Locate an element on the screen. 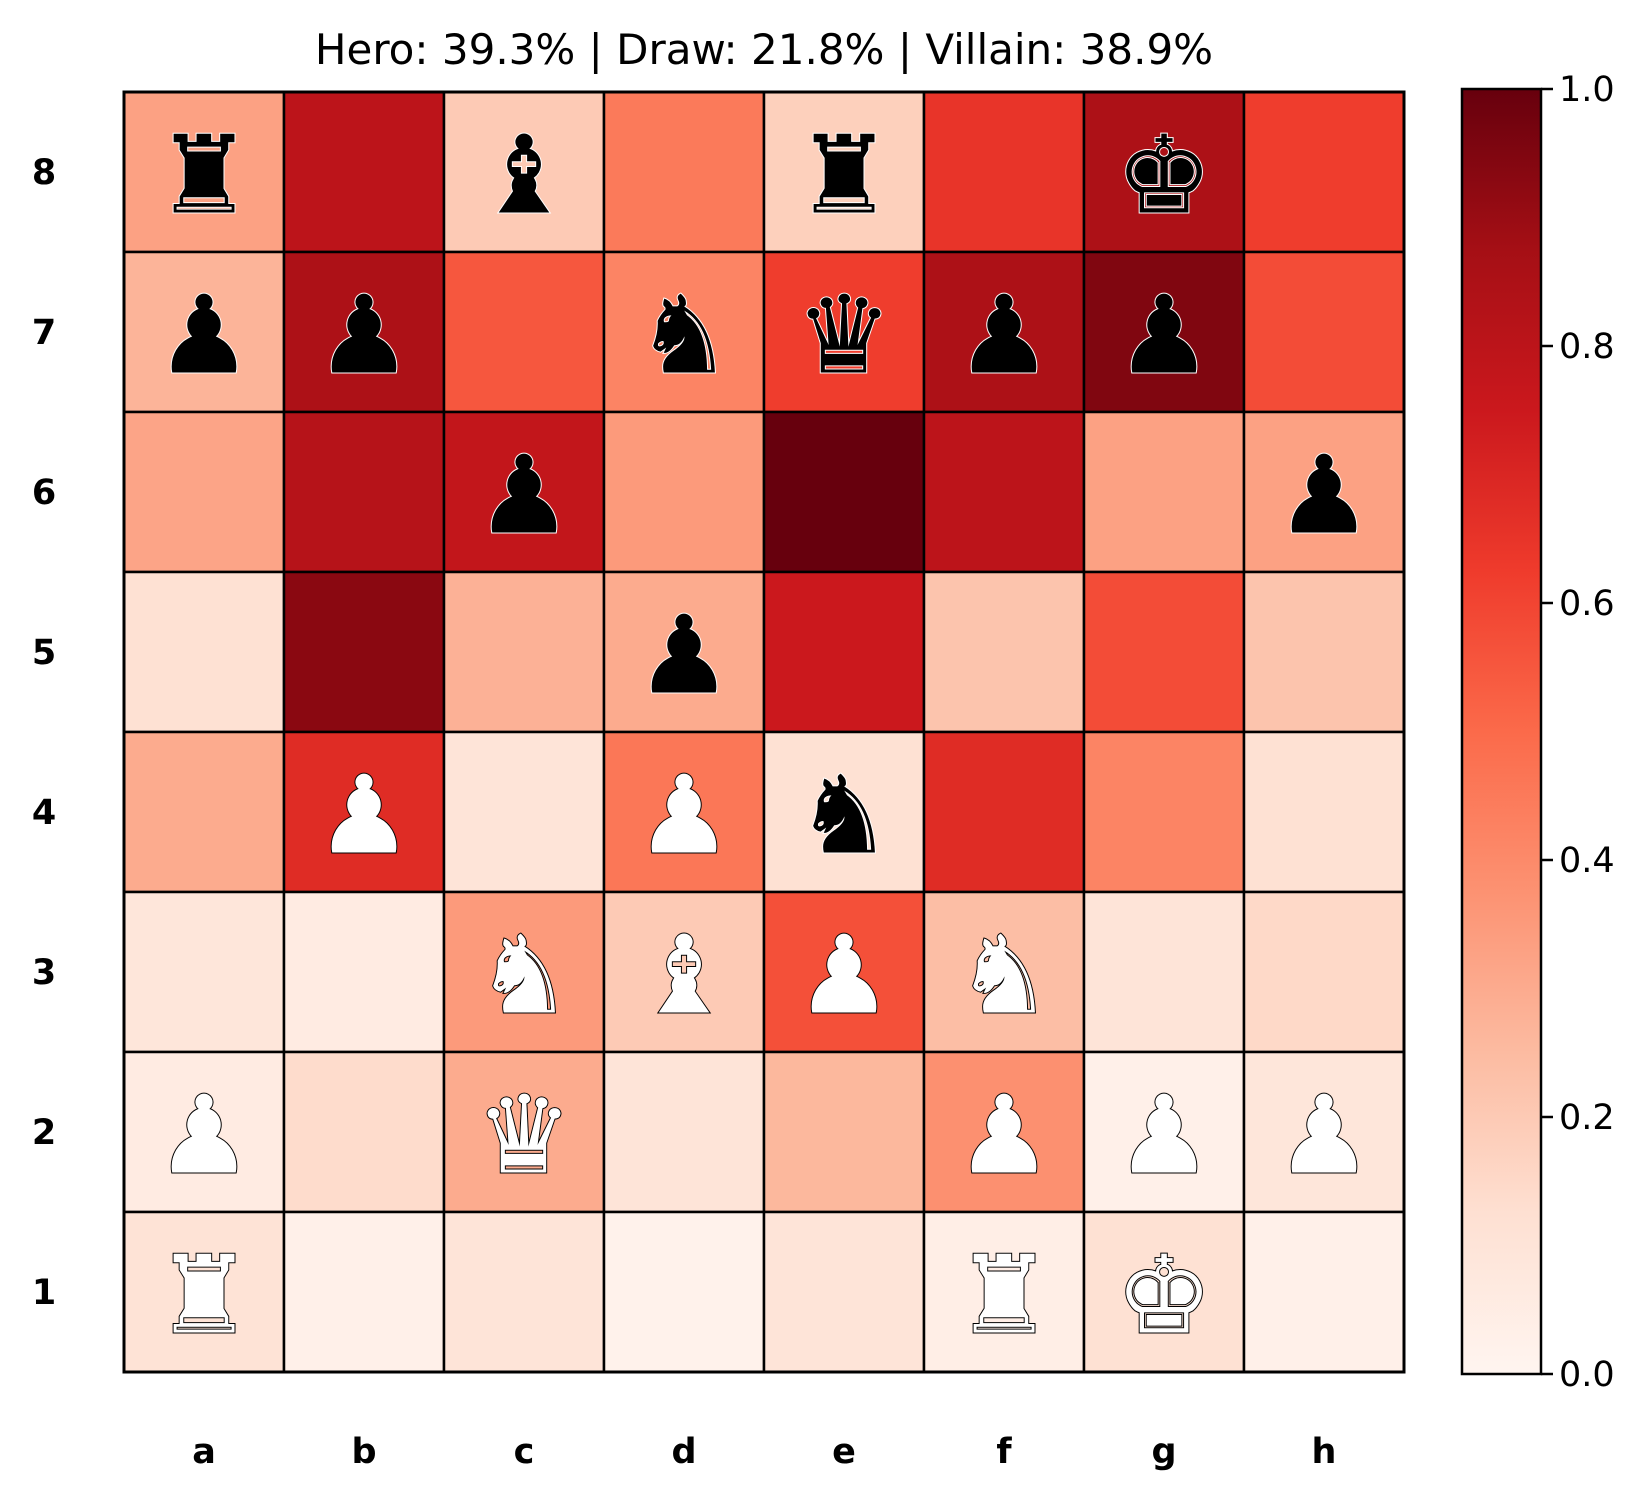 This screenshot has width=1644, height=1498. file-label-h: h is located at coordinates (1324, 1452).